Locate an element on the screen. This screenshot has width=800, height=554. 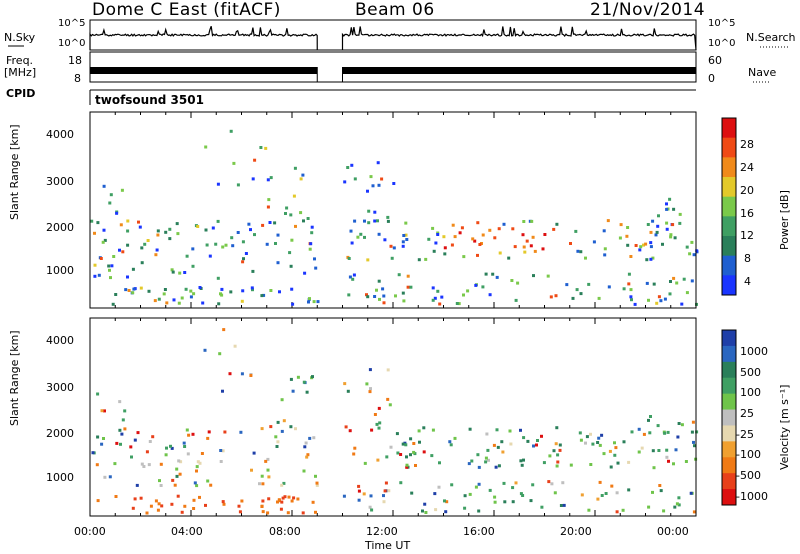
xlabel: Time UT is located at coordinates (388, 545).